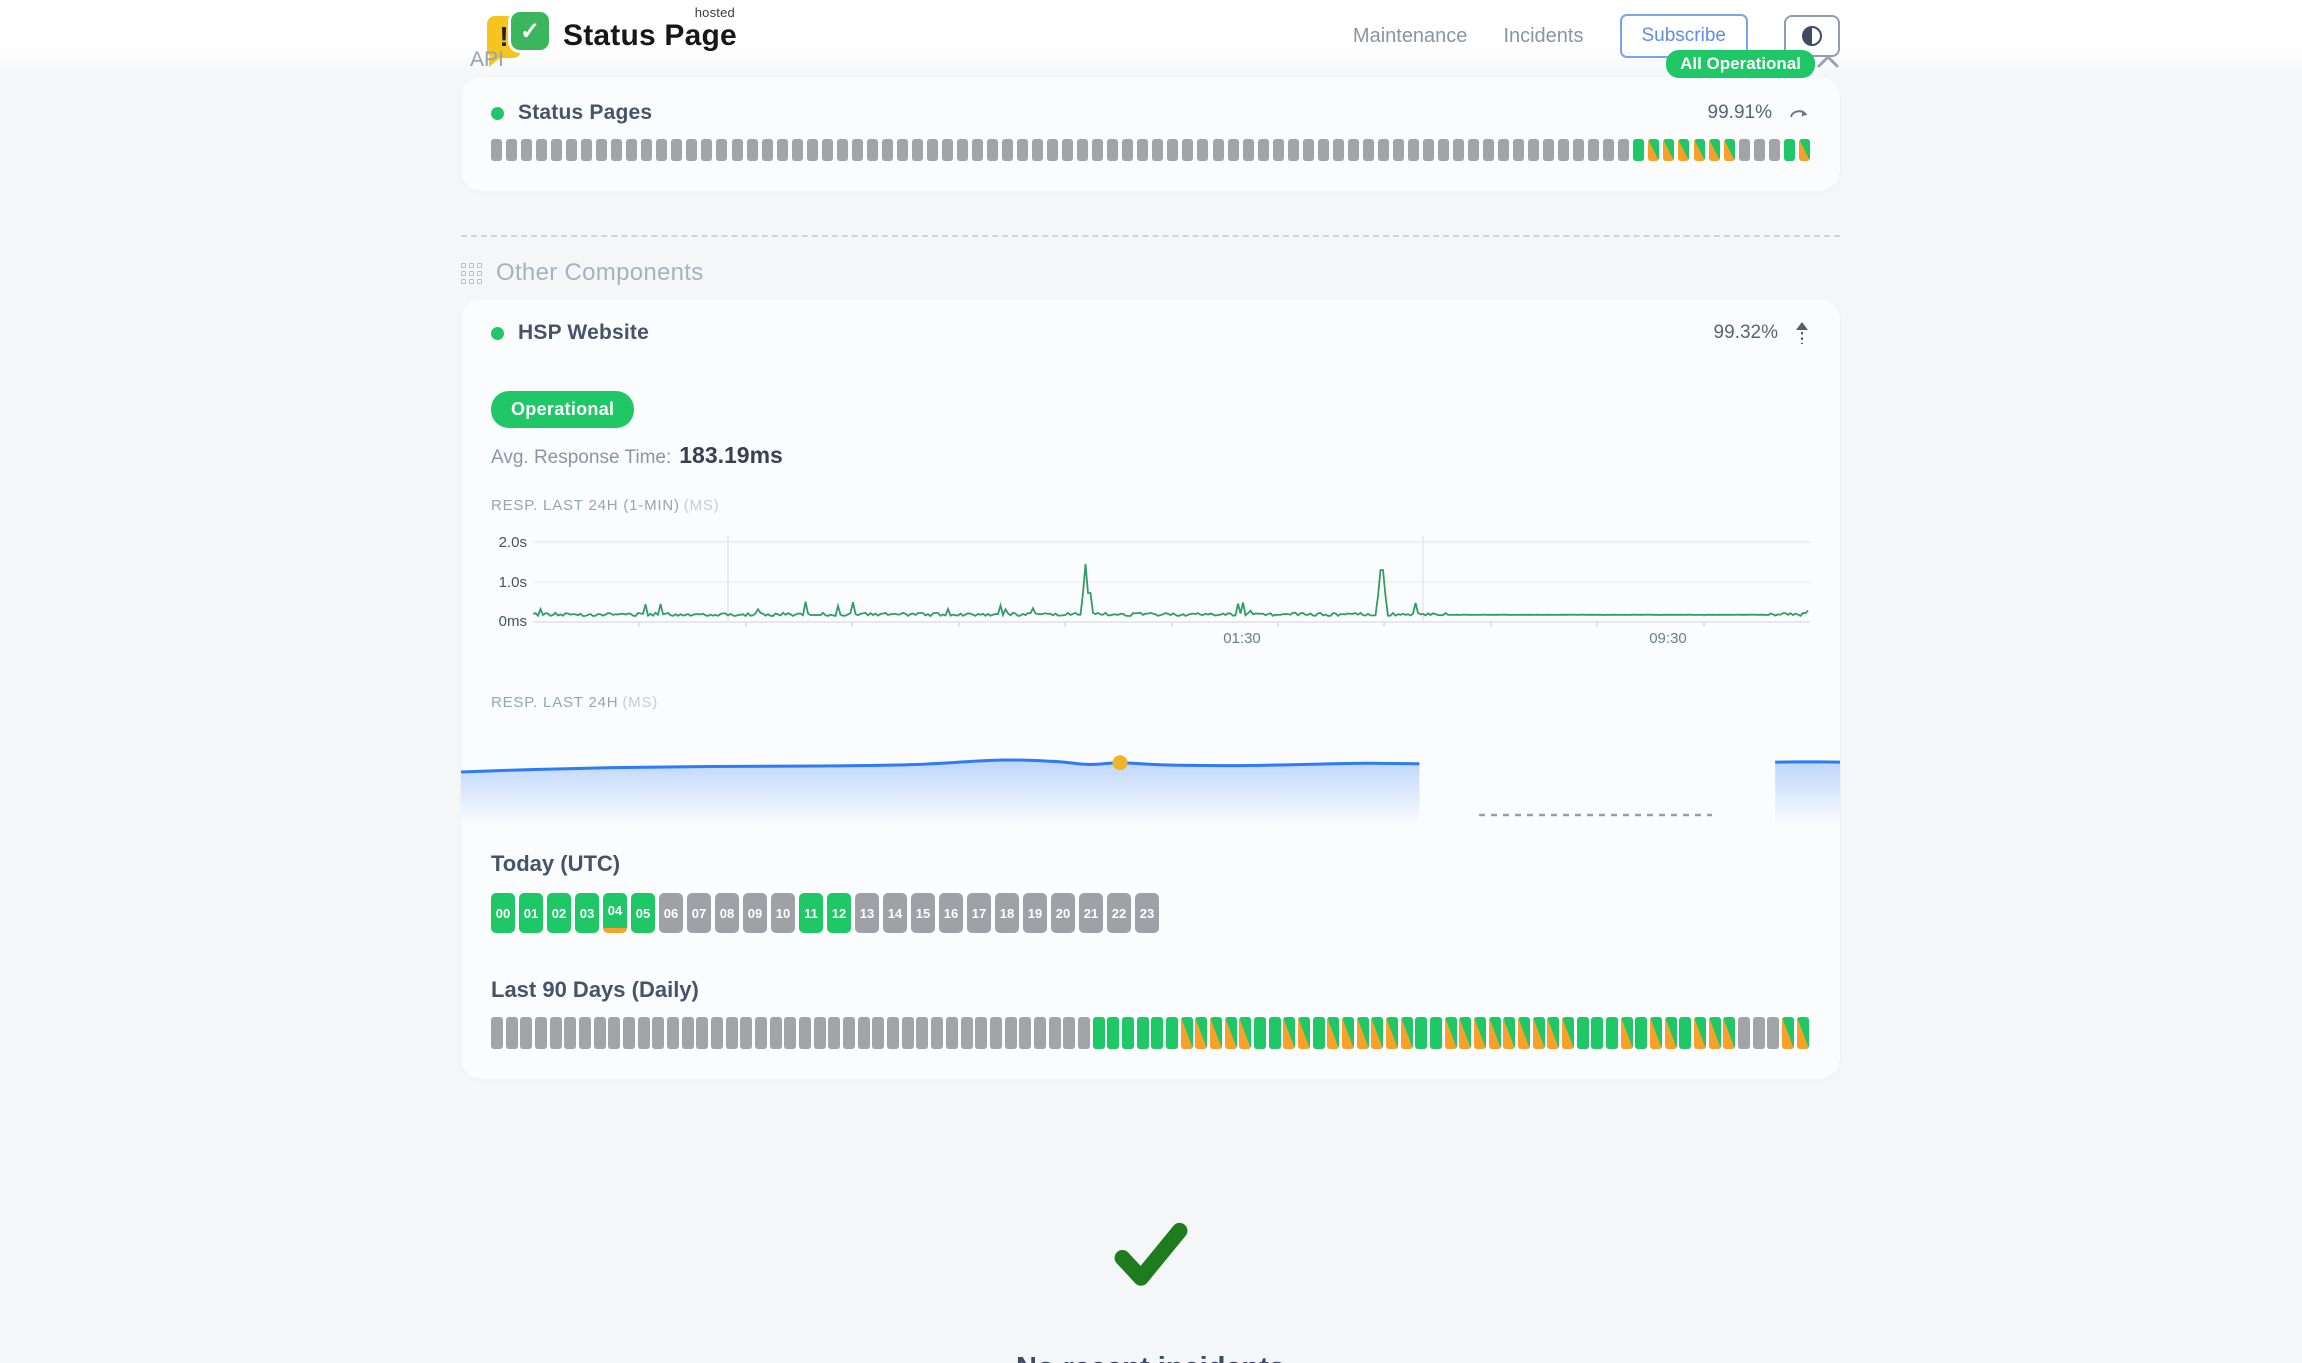 This screenshot has height=1363, width=2302. What do you see at coordinates (755, 913) in the screenshot?
I see `hour-box: 09` at bounding box center [755, 913].